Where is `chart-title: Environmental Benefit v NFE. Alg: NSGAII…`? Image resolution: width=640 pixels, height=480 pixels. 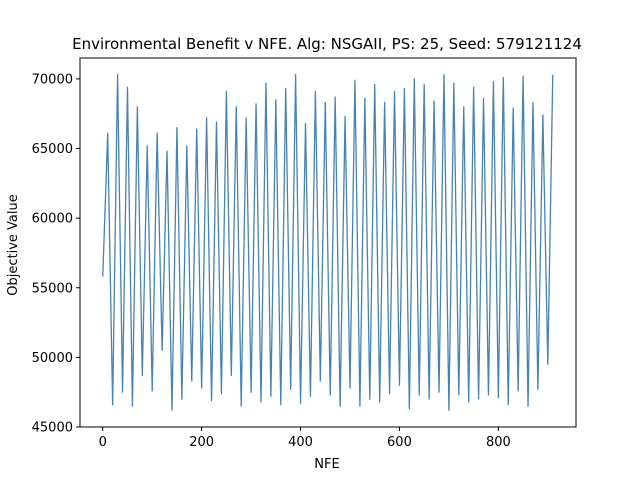 chart-title: Environmental Benefit v NFE. Alg: NSGAII… is located at coordinates (327, 44).